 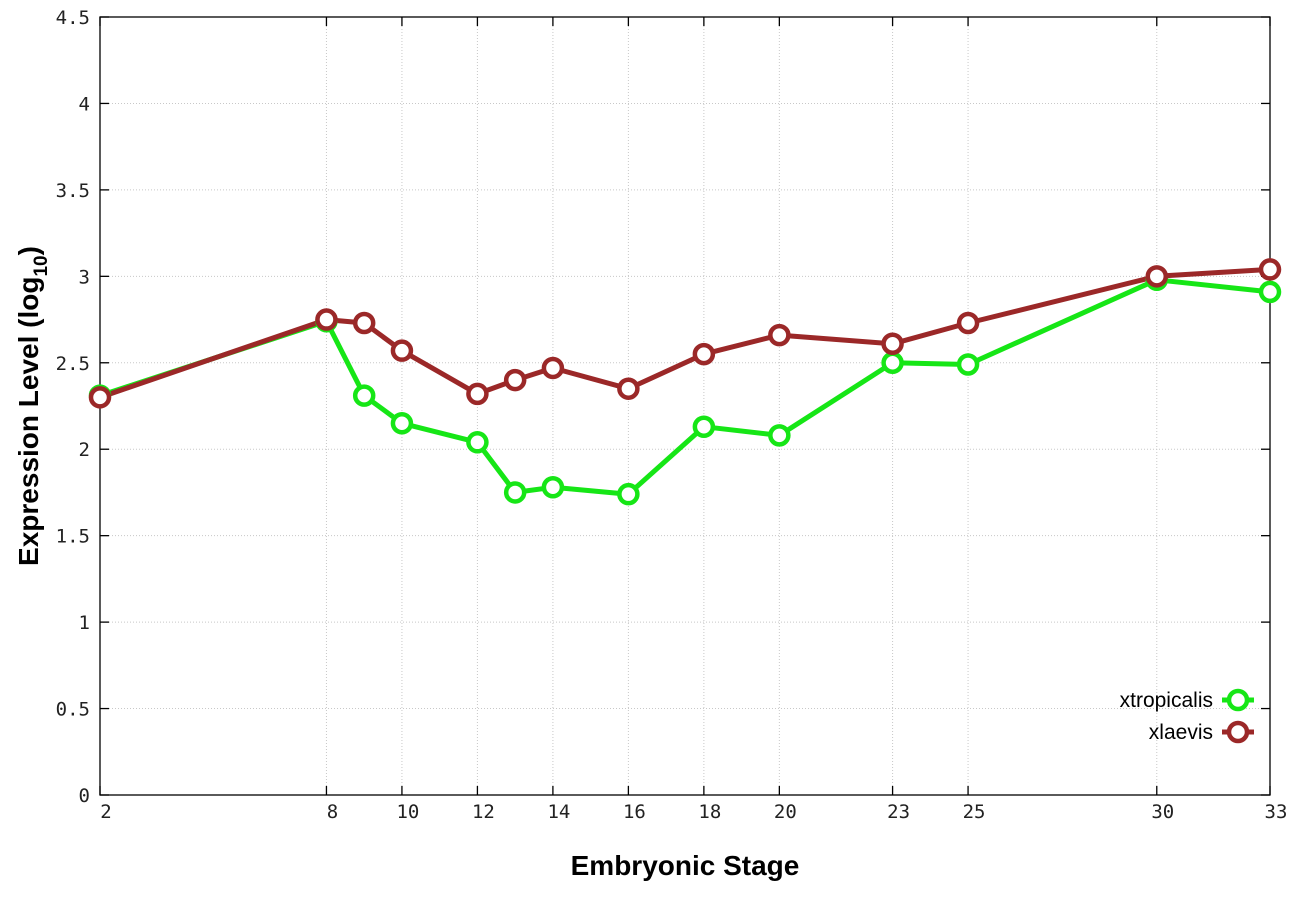 I want to click on y-tick-label: 1.5, so click(x=73, y=537).